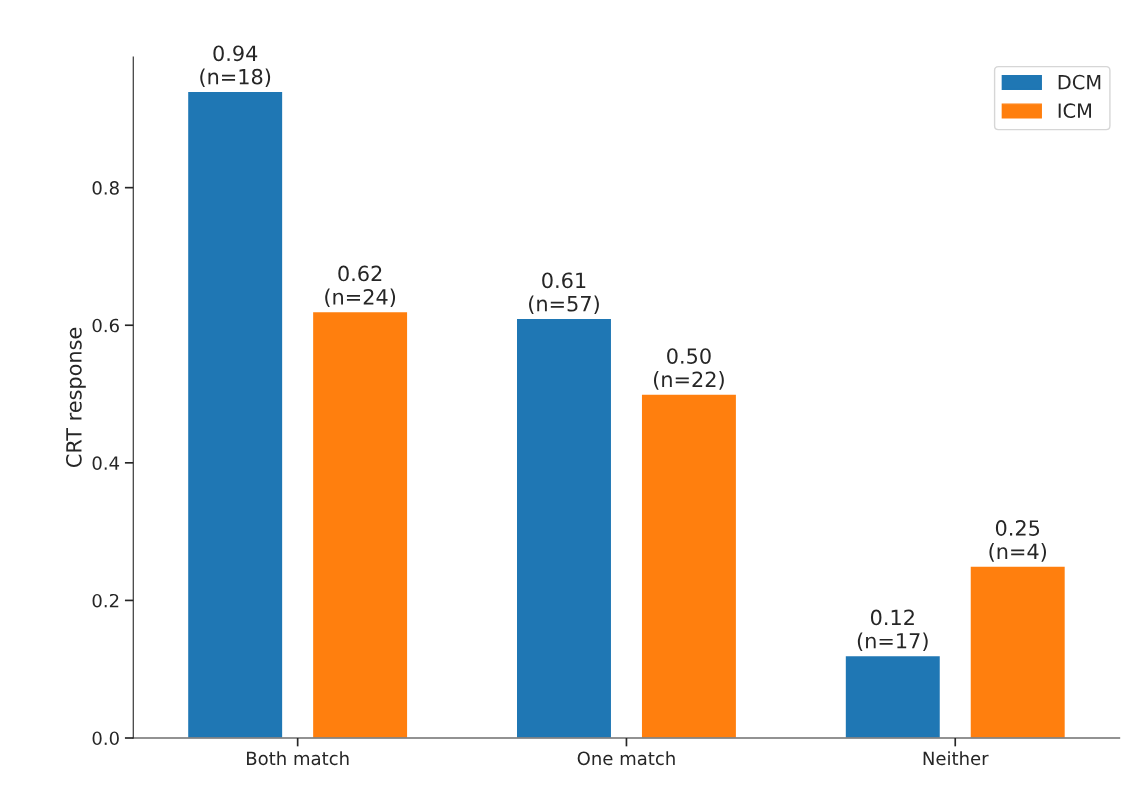  Describe the element at coordinates (298, 758) in the screenshot. I see `x-tick-label: Both match` at that location.